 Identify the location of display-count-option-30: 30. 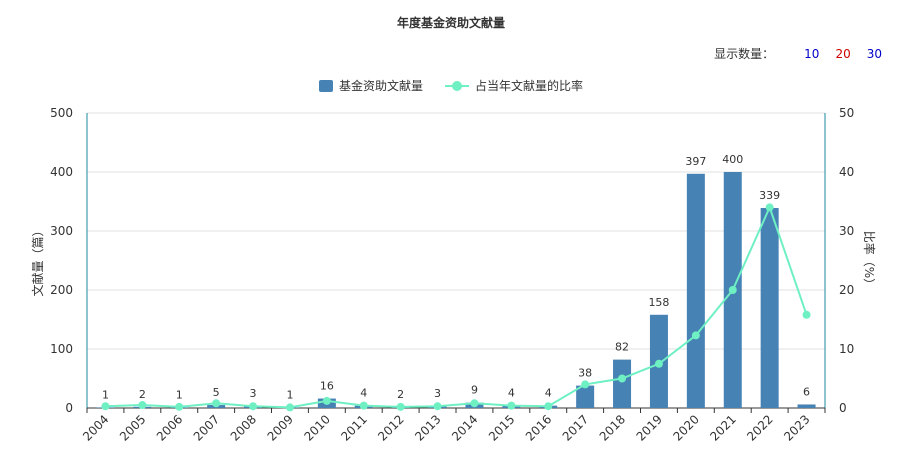
(874, 53).